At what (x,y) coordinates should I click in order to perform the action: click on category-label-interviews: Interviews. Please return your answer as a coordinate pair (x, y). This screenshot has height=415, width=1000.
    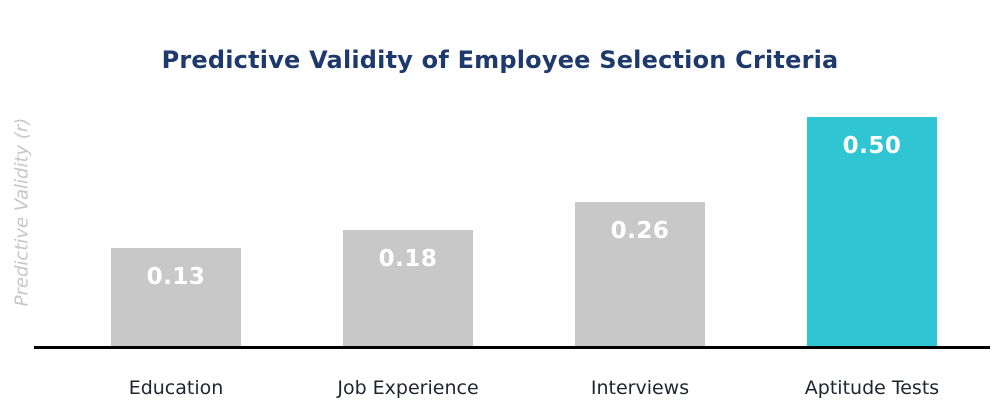
    Looking at the image, I should click on (640, 388).